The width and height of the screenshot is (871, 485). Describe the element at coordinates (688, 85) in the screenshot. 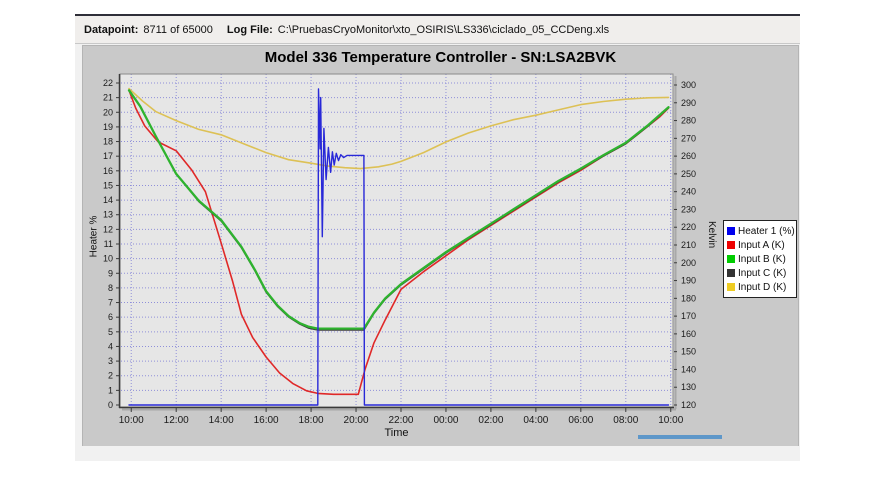

I see `y-right-tick-label: 300` at that location.